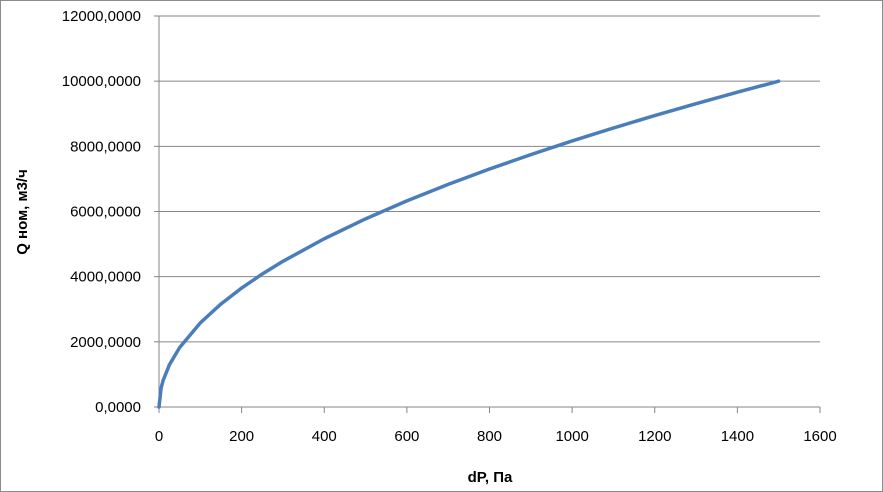 This screenshot has width=883, height=492. Describe the element at coordinates (159, 436) in the screenshot. I see `x-tick-label: 0` at that location.